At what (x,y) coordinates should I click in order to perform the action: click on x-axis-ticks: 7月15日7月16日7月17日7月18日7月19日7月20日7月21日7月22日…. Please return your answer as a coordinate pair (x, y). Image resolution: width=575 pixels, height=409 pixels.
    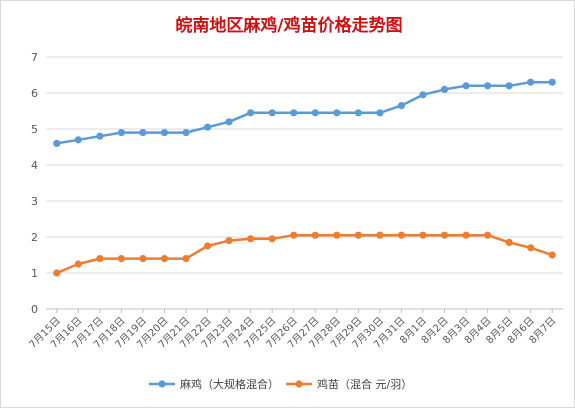
    Looking at the image, I should click on (292, 330).